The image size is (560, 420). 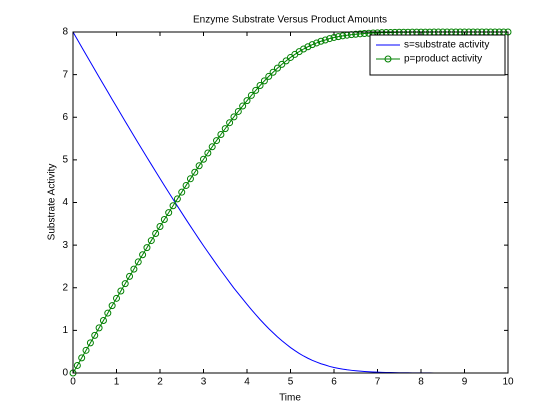 I want to click on legend-box, so click(x=437, y=55).